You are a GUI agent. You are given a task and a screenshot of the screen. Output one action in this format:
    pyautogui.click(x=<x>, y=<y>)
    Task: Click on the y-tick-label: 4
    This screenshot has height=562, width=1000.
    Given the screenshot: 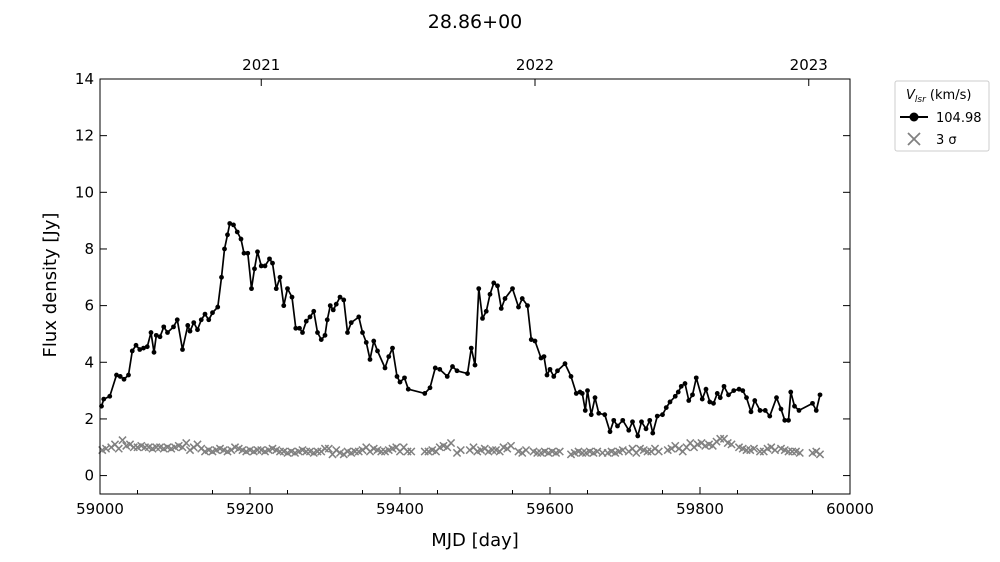 What is the action you would take?
    pyautogui.click(x=89, y=362)
    